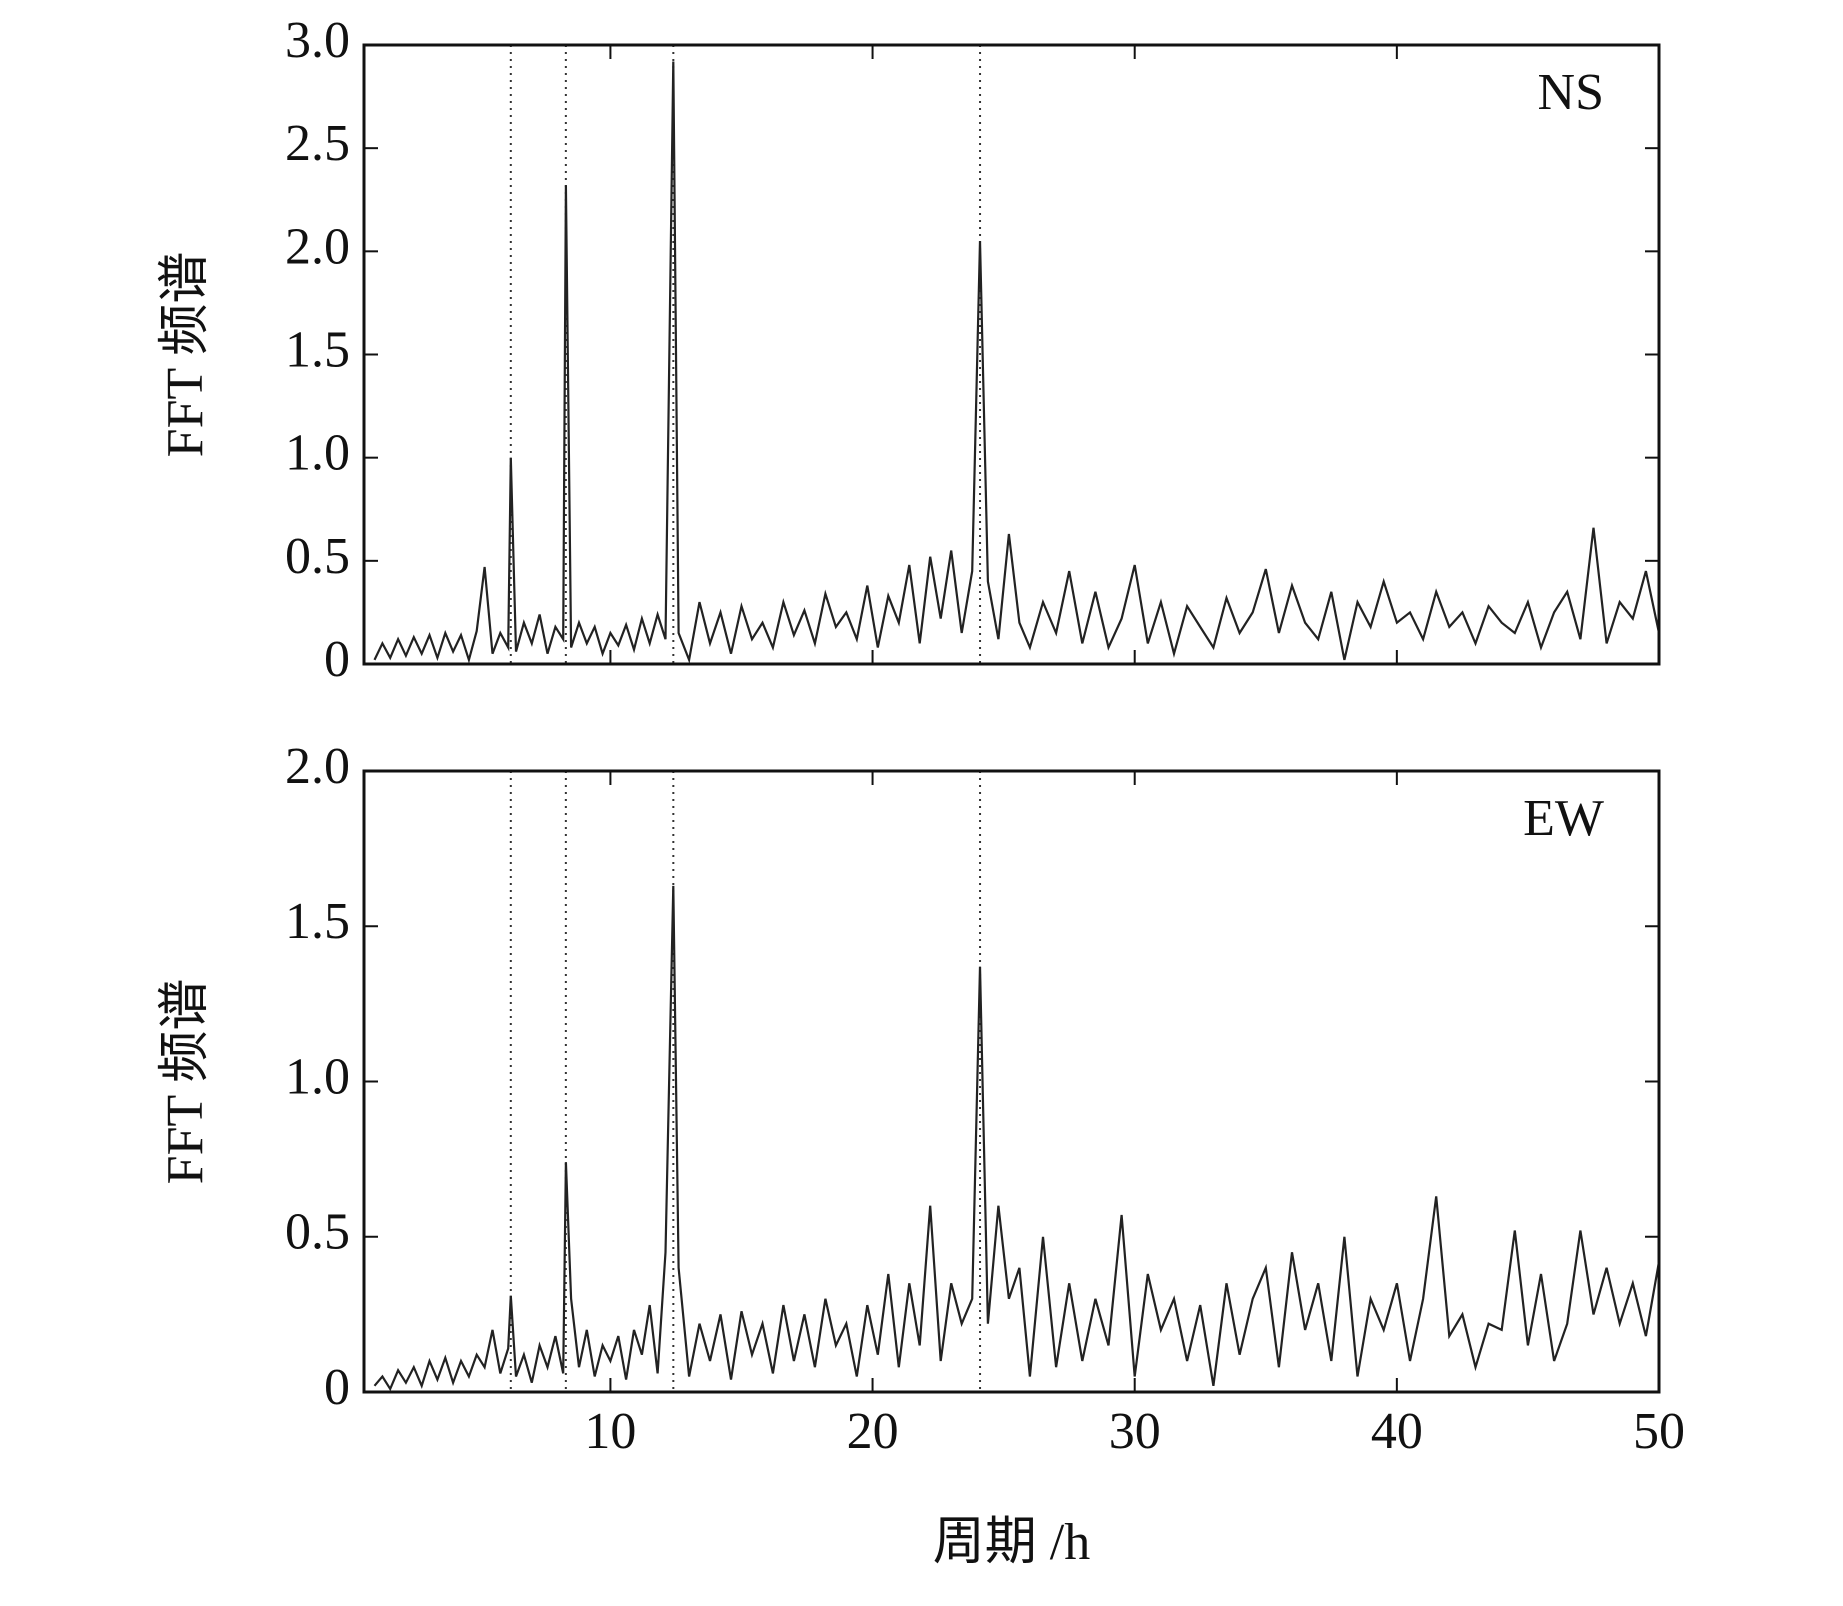 This screenshot has height=1606, width=1843. Describe the element at coordinates (1135, 1431) in the screenshot. I see `x-tick-label: 30` at that location.